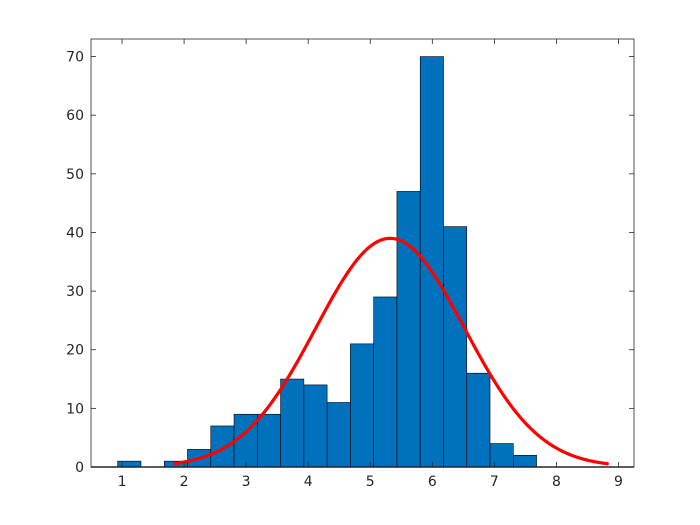 Image resolution: width=700 pixels, height=525 pixels. What do you see at coordinates (618, 482) in the screenshot?
I see `x-tick-label: 9` at bounding box center [618, 482].